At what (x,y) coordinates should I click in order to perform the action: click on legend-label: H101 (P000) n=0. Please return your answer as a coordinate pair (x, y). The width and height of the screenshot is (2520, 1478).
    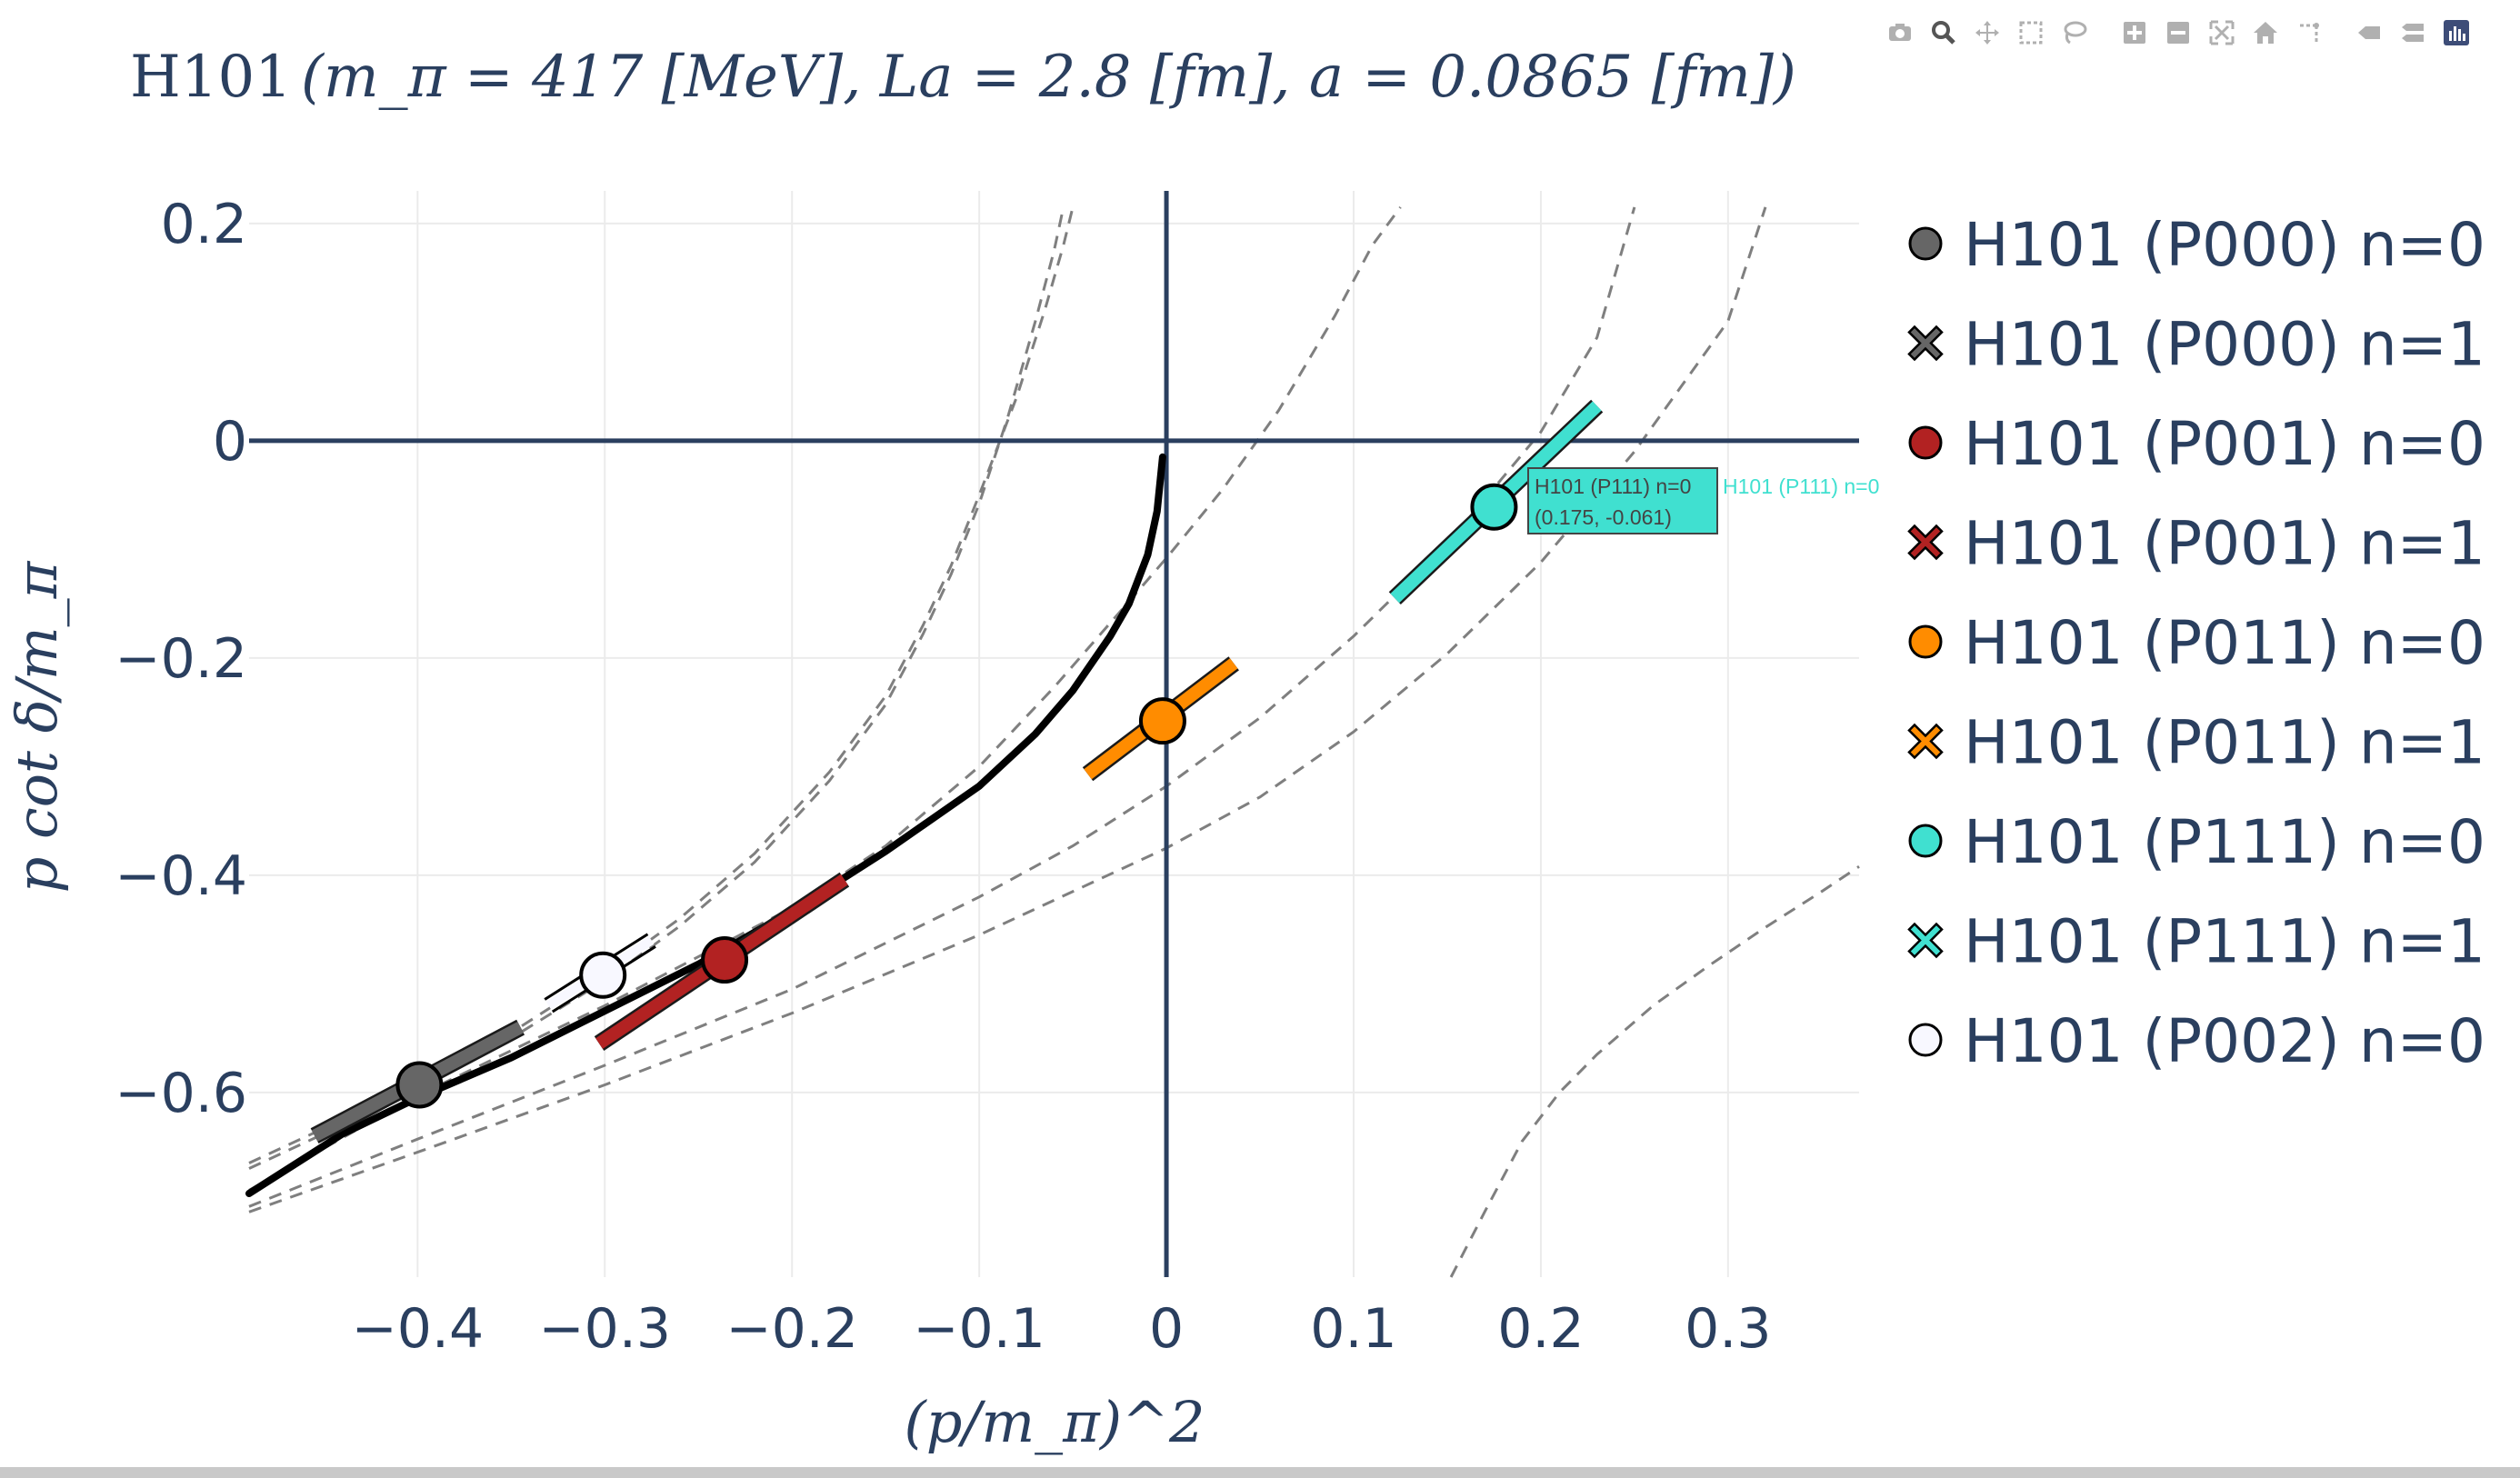
    Looking at the image, I should click on (2224, 245).